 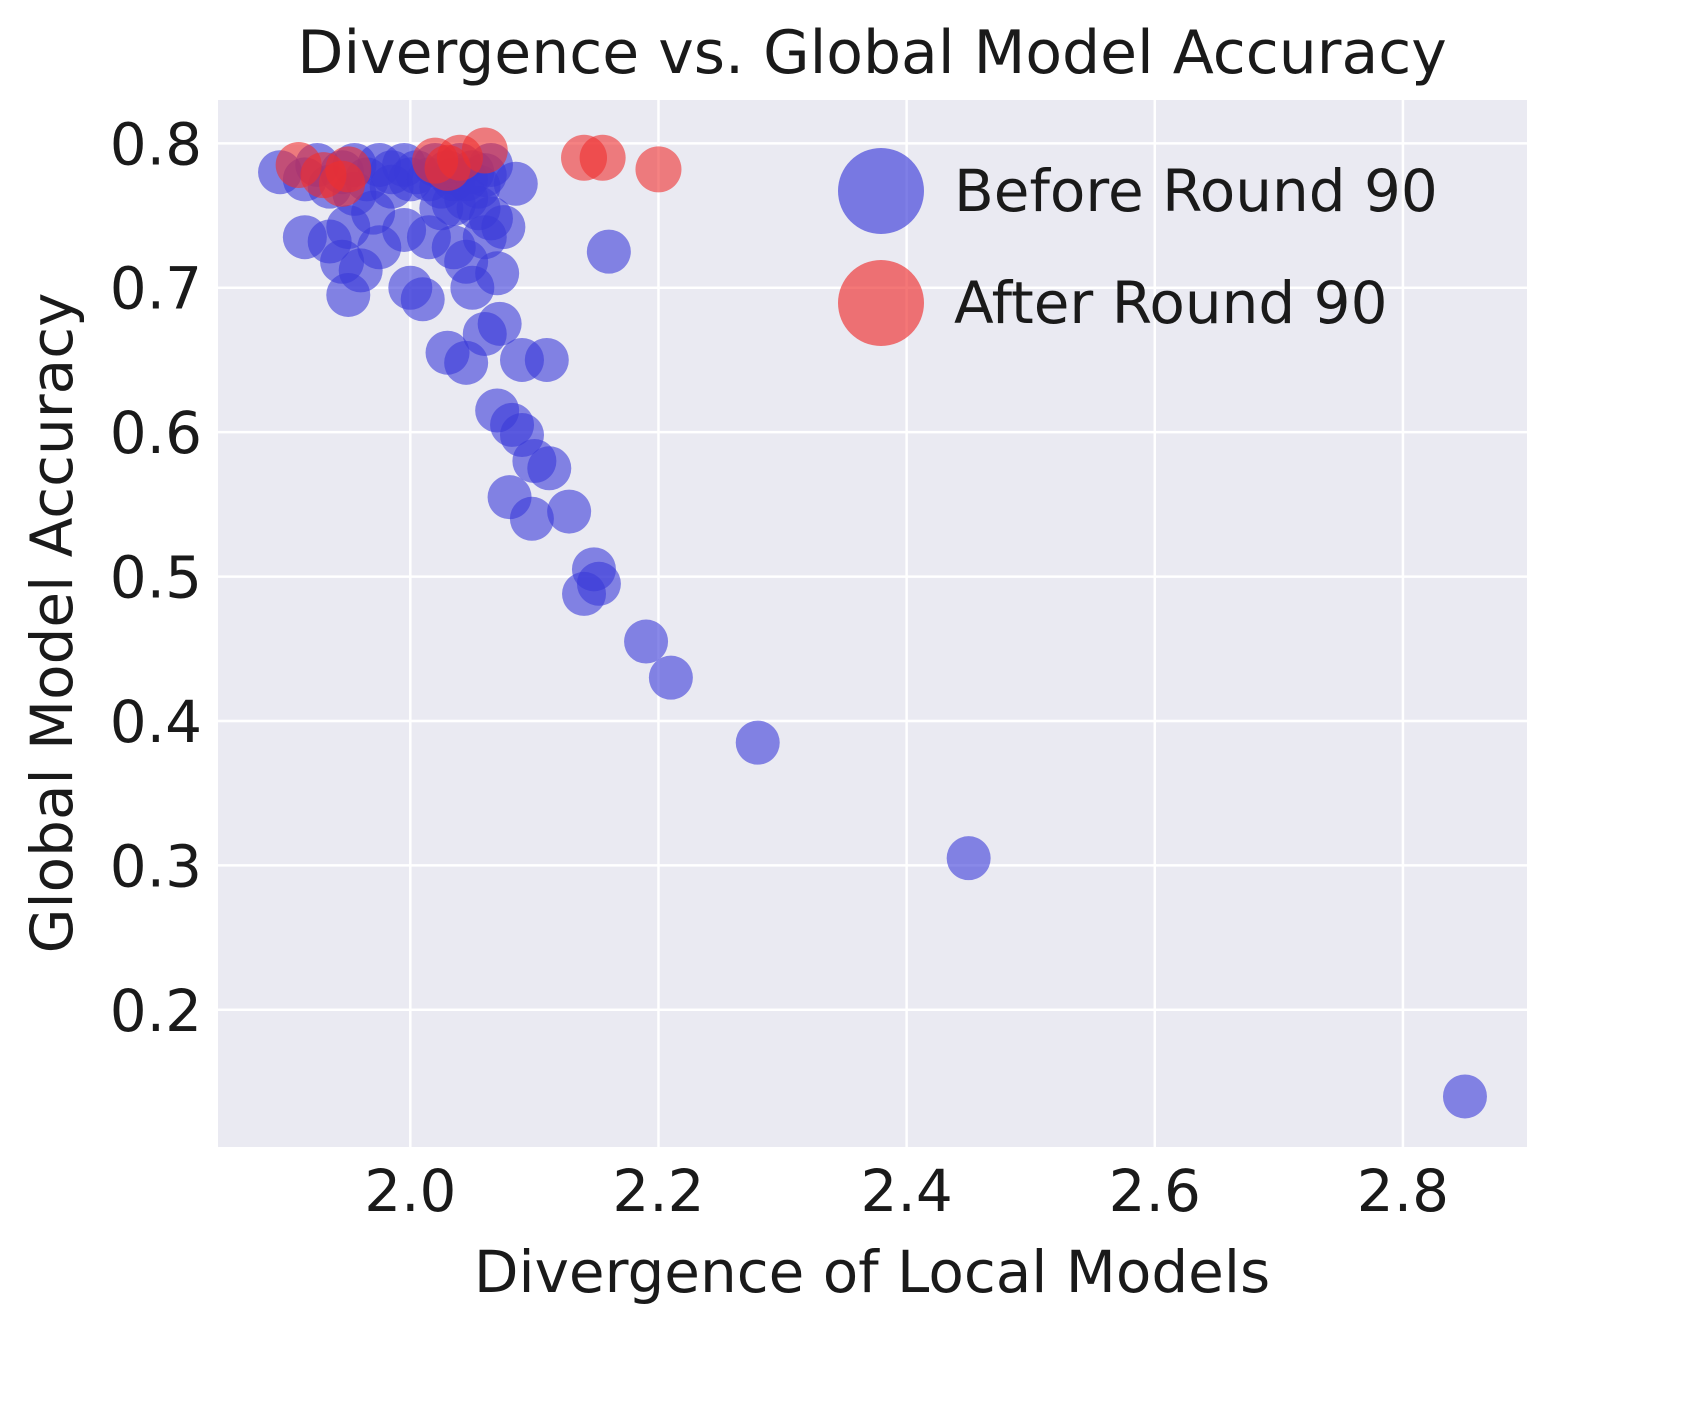 What do you see at coordinates (156, 578) in the screenshot?
I see `y-tick-label: 0.5` at bounding box center [156, 578].